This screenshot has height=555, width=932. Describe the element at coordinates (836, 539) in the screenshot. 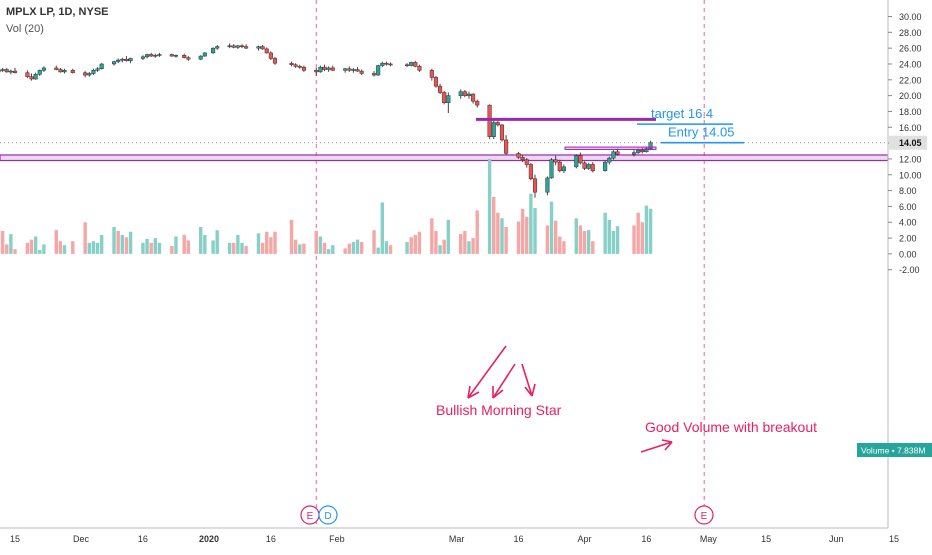

I see `time-tick-label: Jun` at that location.